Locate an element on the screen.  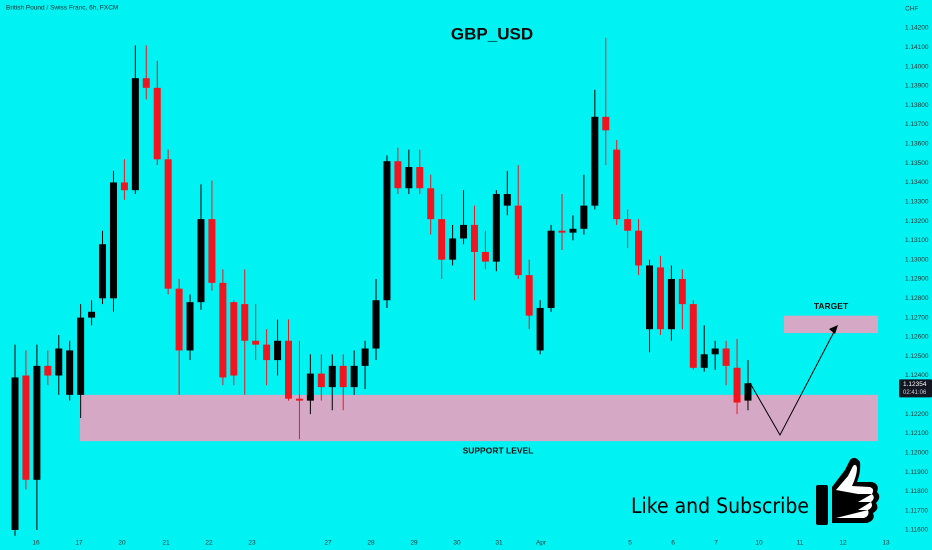
x-tick-label: 17 is located at coordinates (79, 543).